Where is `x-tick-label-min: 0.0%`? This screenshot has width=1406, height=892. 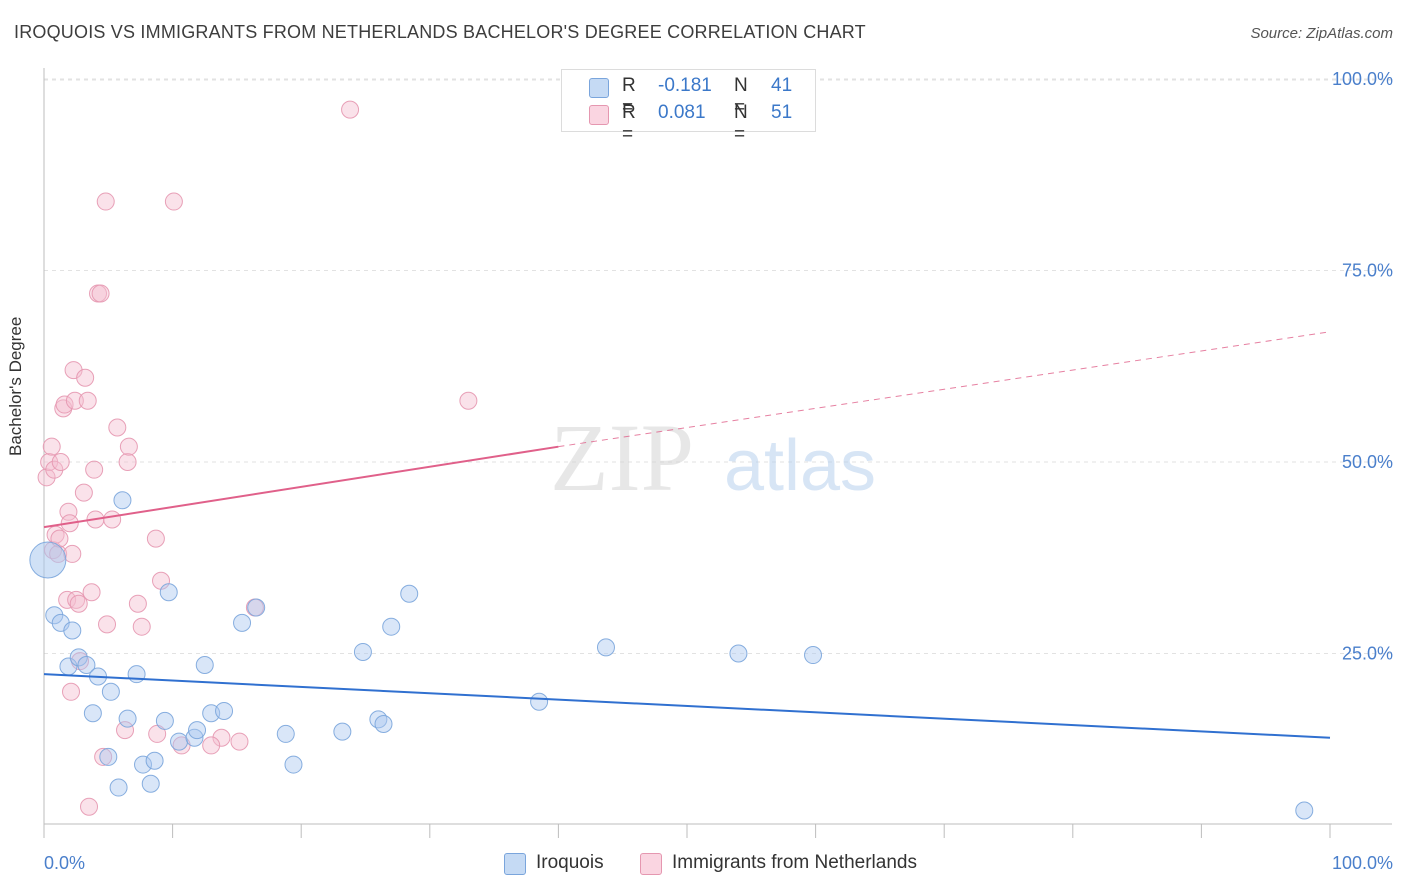
x-tick-label-min: 0.0% is located at coordinates (64, 863).